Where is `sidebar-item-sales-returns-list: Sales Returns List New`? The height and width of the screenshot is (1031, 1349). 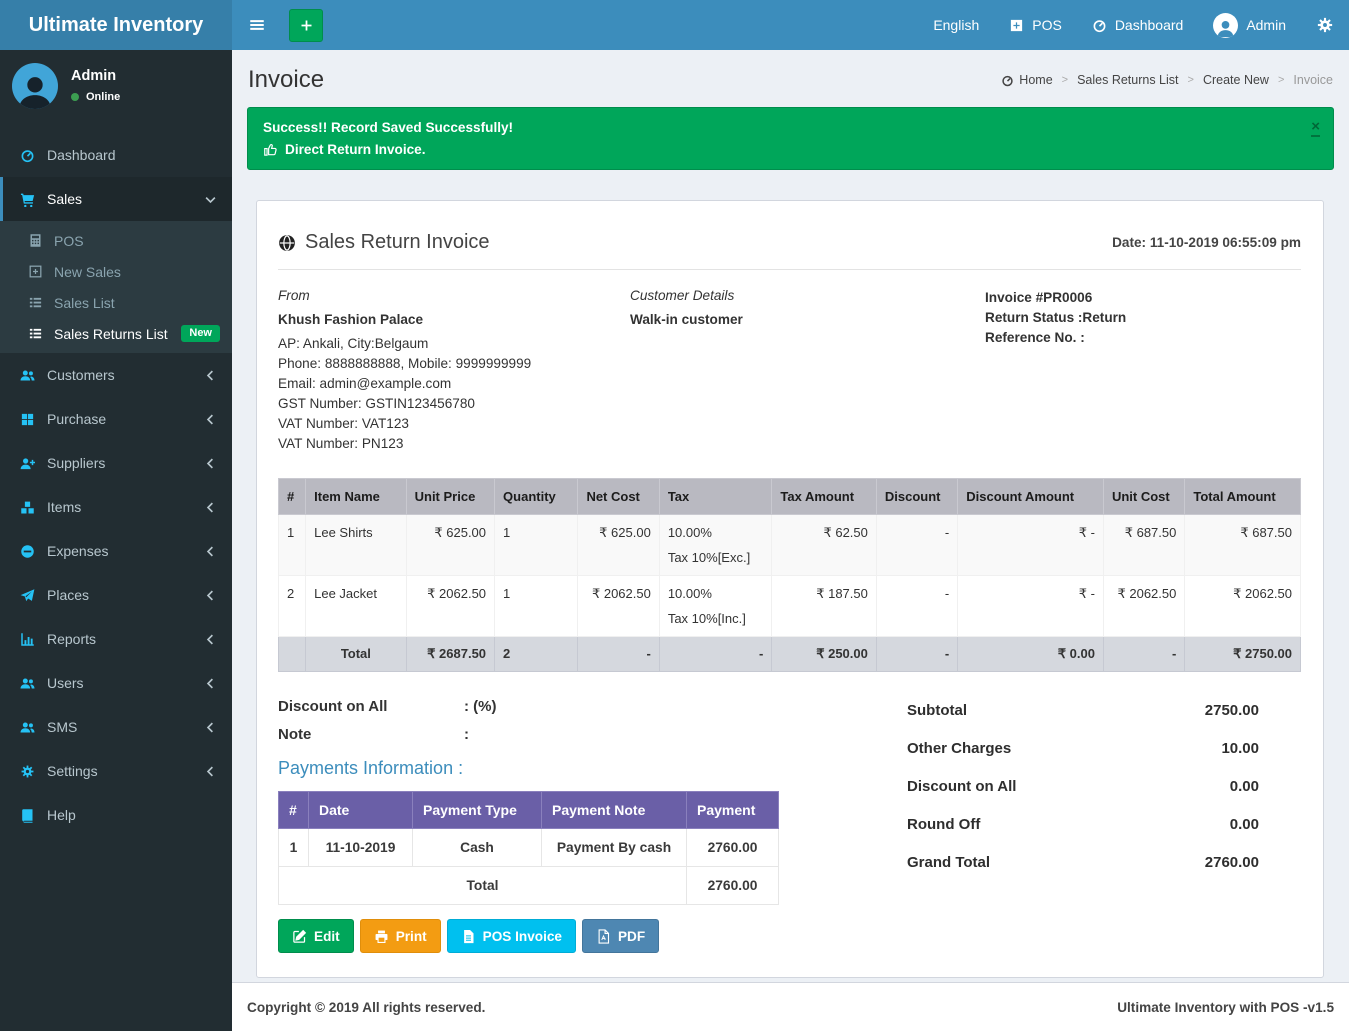 sidebar-item-sales-returns-list: Sales Returns List New is located at coordinates (116, 333).